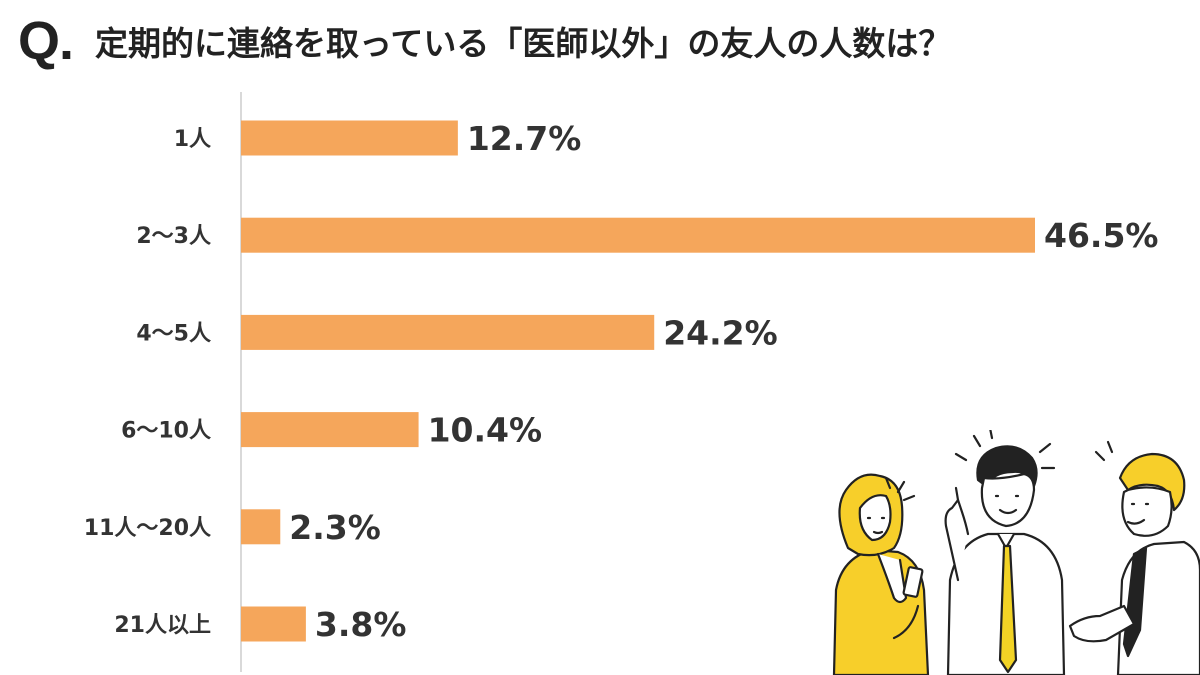 The height and width of the screenshot is (675, 1200). I want to click on category-label-3: 4〜5人, so click(173, 333).